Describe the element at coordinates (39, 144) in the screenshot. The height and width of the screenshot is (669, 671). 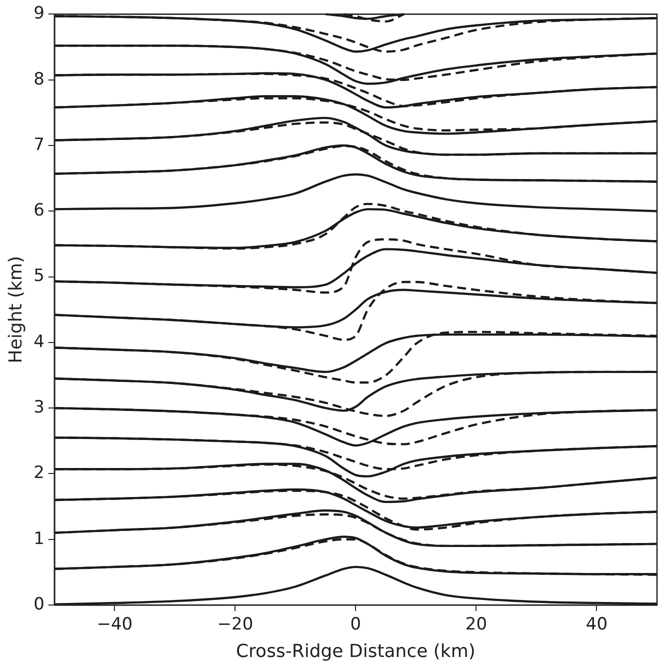
I see `y-tick-label: 7` at that location.